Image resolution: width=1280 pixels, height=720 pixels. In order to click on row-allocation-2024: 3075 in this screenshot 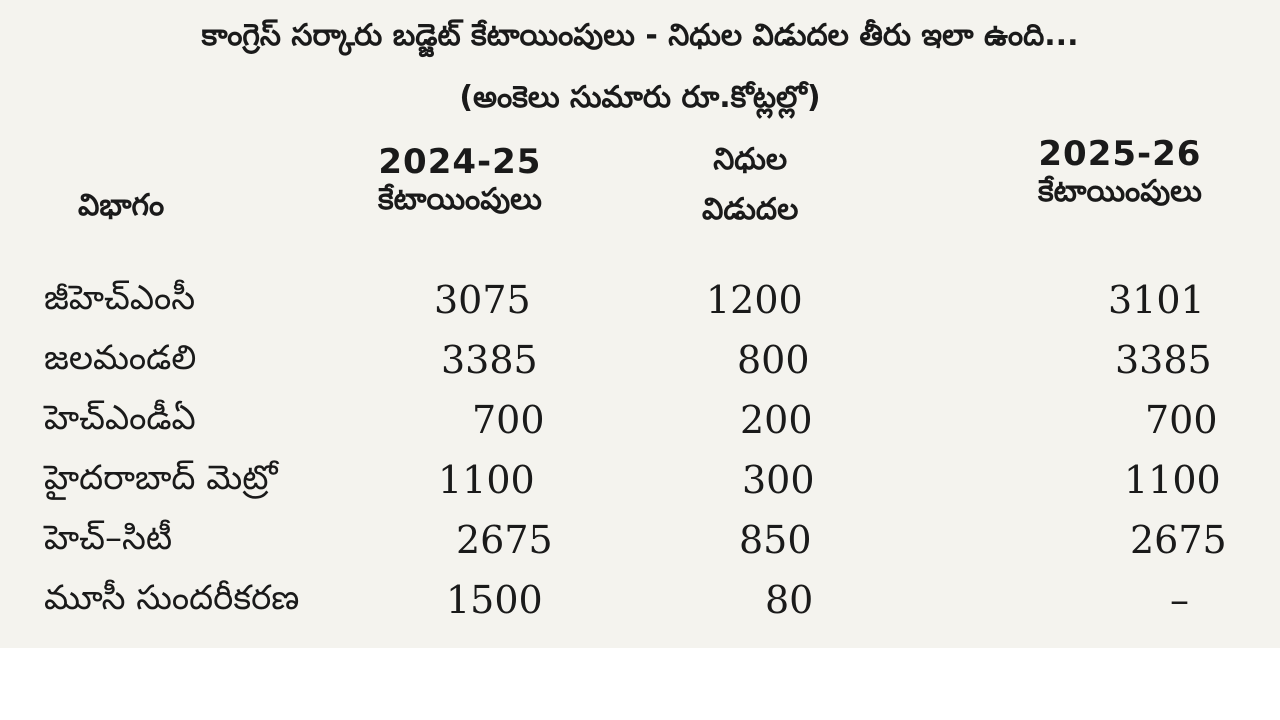, I will do `click(482, 300)`.